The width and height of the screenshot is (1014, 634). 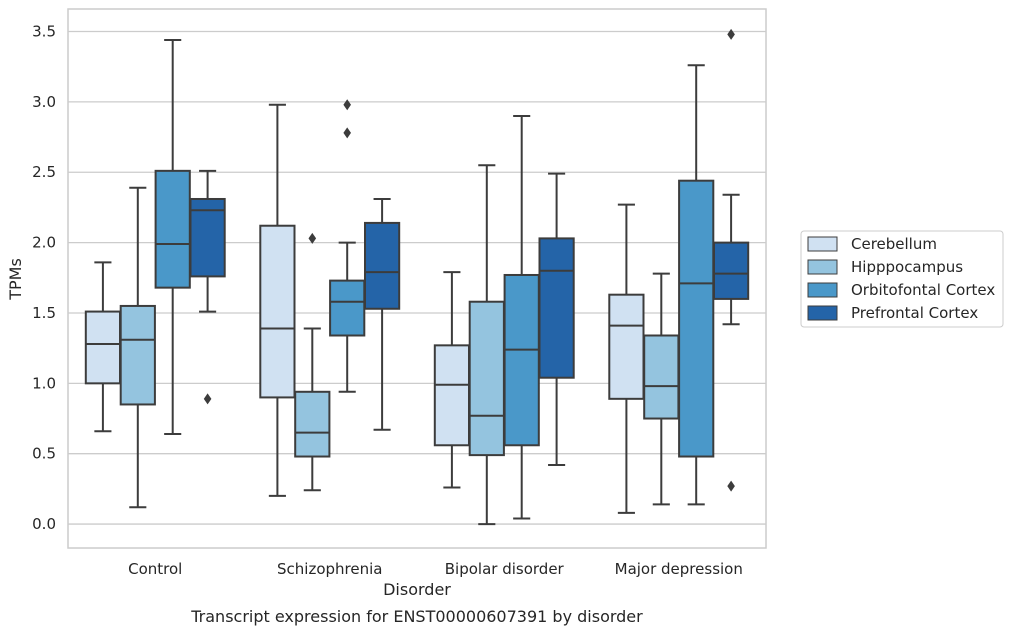 I want to click on y-tick-label: 0.0, so click(x=44, y=524).